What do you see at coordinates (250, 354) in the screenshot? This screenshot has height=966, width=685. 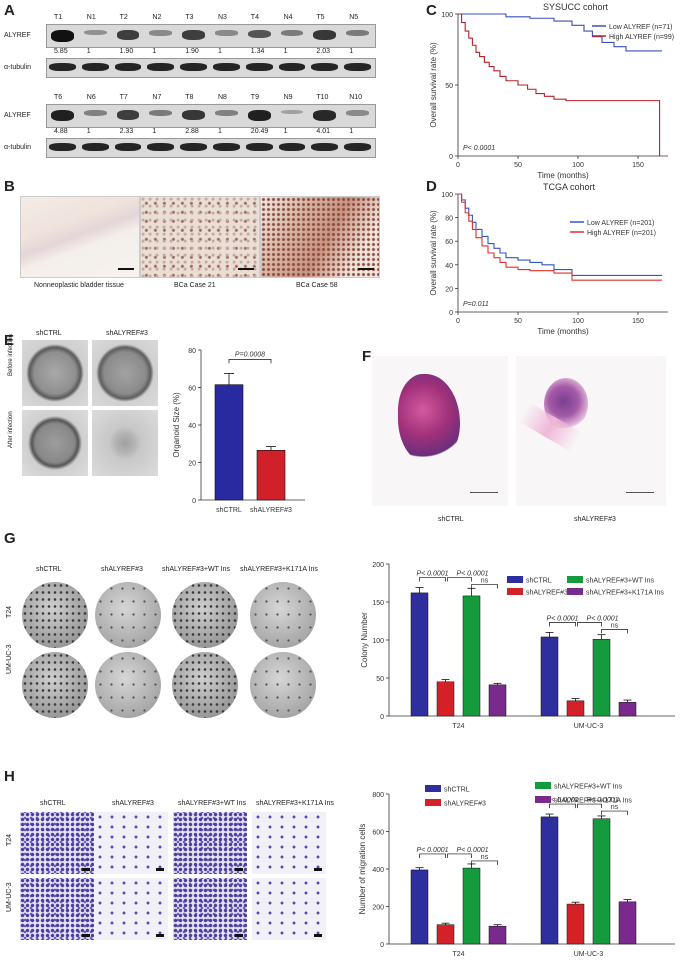 I see `p-value: P=0.0008` at bounding box center [250, 354].